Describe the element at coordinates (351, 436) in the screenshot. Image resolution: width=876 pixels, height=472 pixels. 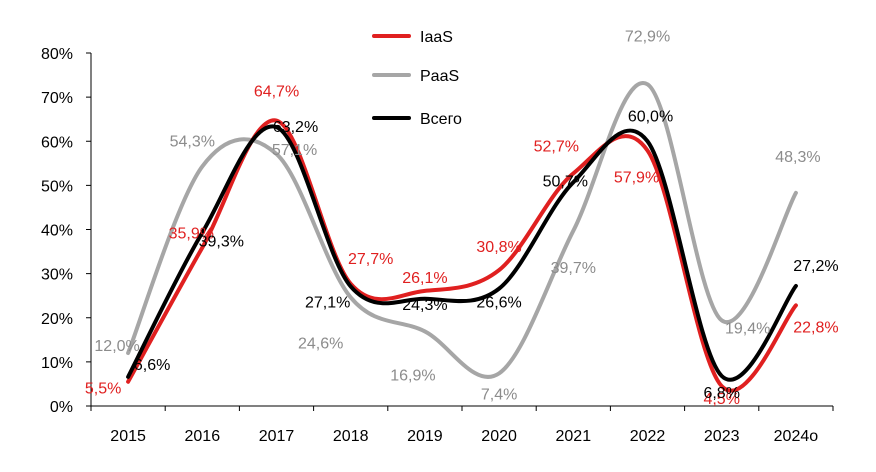
I see `x-tick-label: 2018` at that location.